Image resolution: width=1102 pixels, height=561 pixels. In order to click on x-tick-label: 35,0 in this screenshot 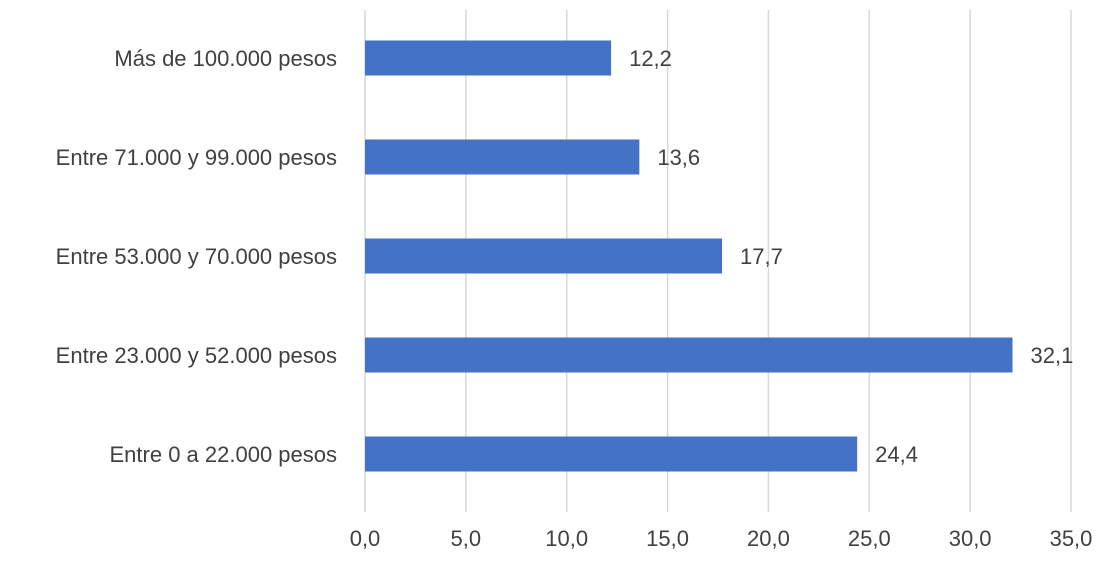, I will do `click(1071, 538)`.